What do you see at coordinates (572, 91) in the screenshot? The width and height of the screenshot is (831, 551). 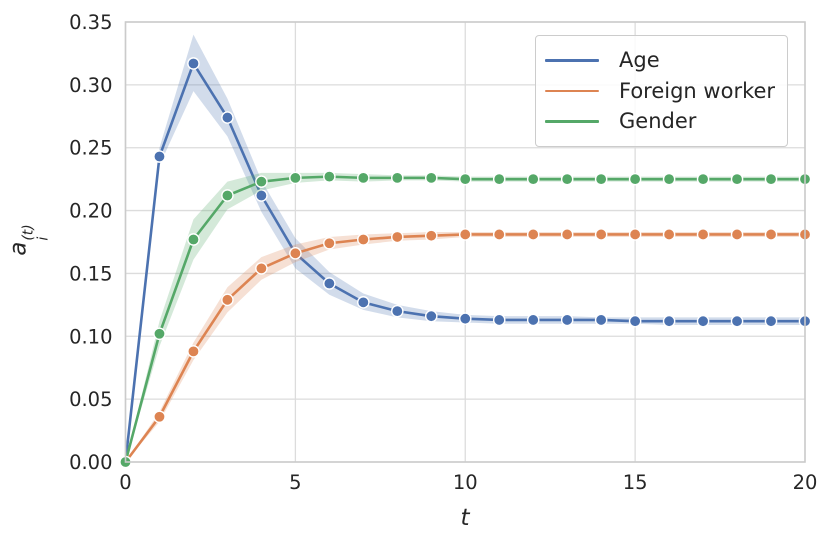 I see `legend-swatch-foreign-worker` at bounding box center [572, 91].